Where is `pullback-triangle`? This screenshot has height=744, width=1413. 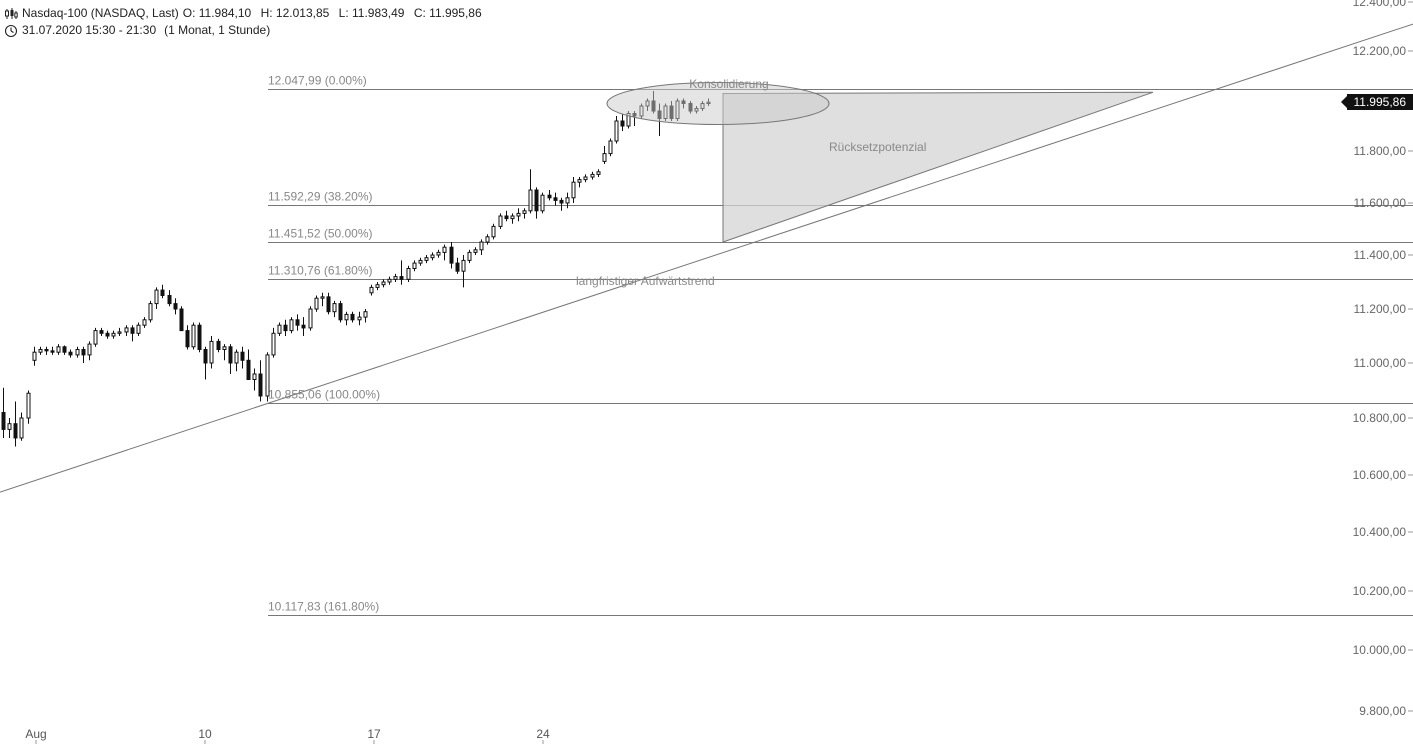 pullback-triangle is located at coordinates (938, 167).